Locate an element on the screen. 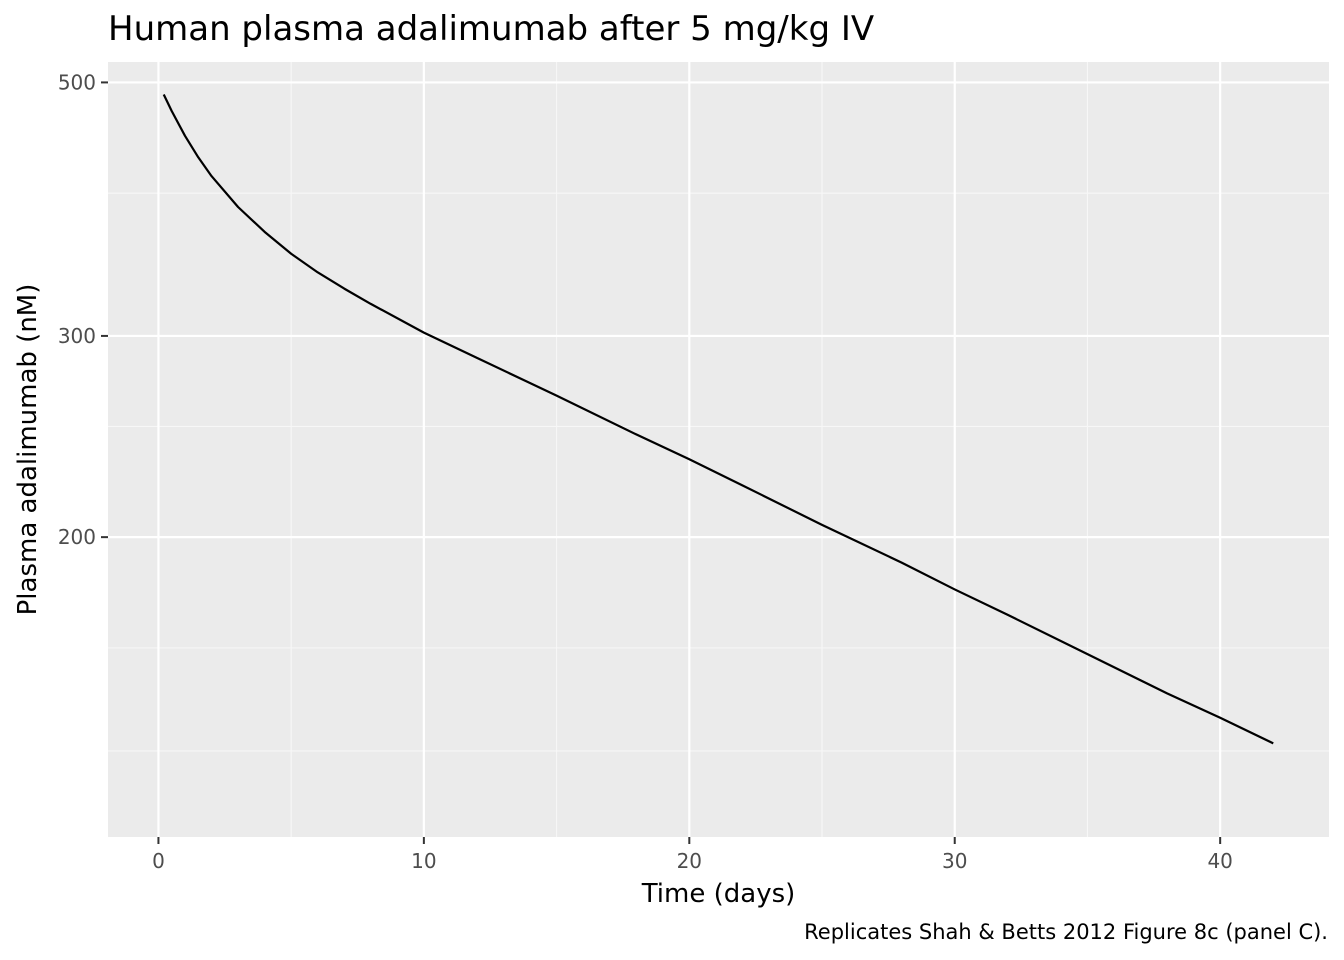 Image resolution: width=1344 pixels, height=960 pixels. chart-title: Human plasma adalimumab after 5 mg/kg IV is located at coordinates (491, 29).